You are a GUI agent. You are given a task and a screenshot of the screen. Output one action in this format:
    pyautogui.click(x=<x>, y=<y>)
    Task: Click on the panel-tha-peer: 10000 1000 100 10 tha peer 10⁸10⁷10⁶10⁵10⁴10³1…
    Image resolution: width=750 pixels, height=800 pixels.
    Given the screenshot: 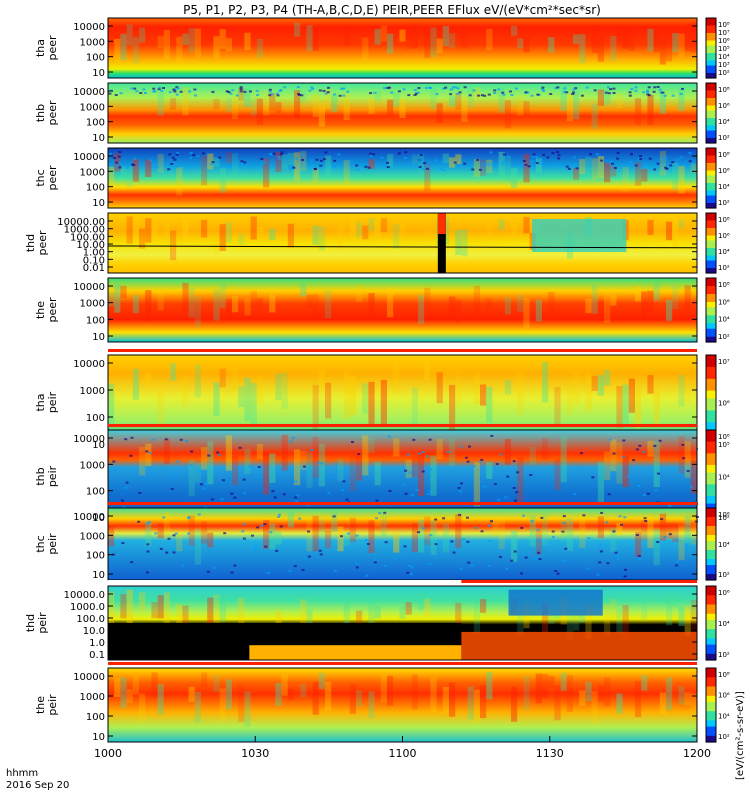 What is the action you would take?
    pyautogui.click(x=382, y=48)
    